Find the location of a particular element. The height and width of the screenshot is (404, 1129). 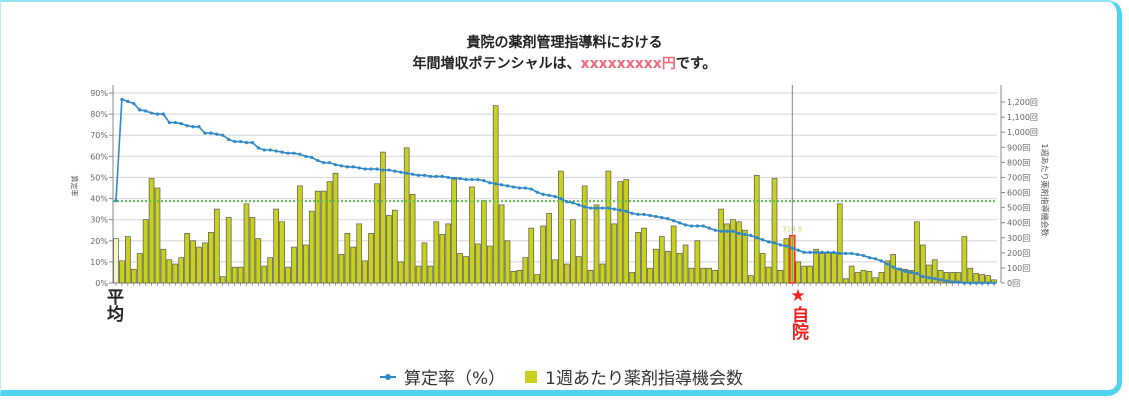

left-tick-label: 30% is located at coordinates (99, 220).